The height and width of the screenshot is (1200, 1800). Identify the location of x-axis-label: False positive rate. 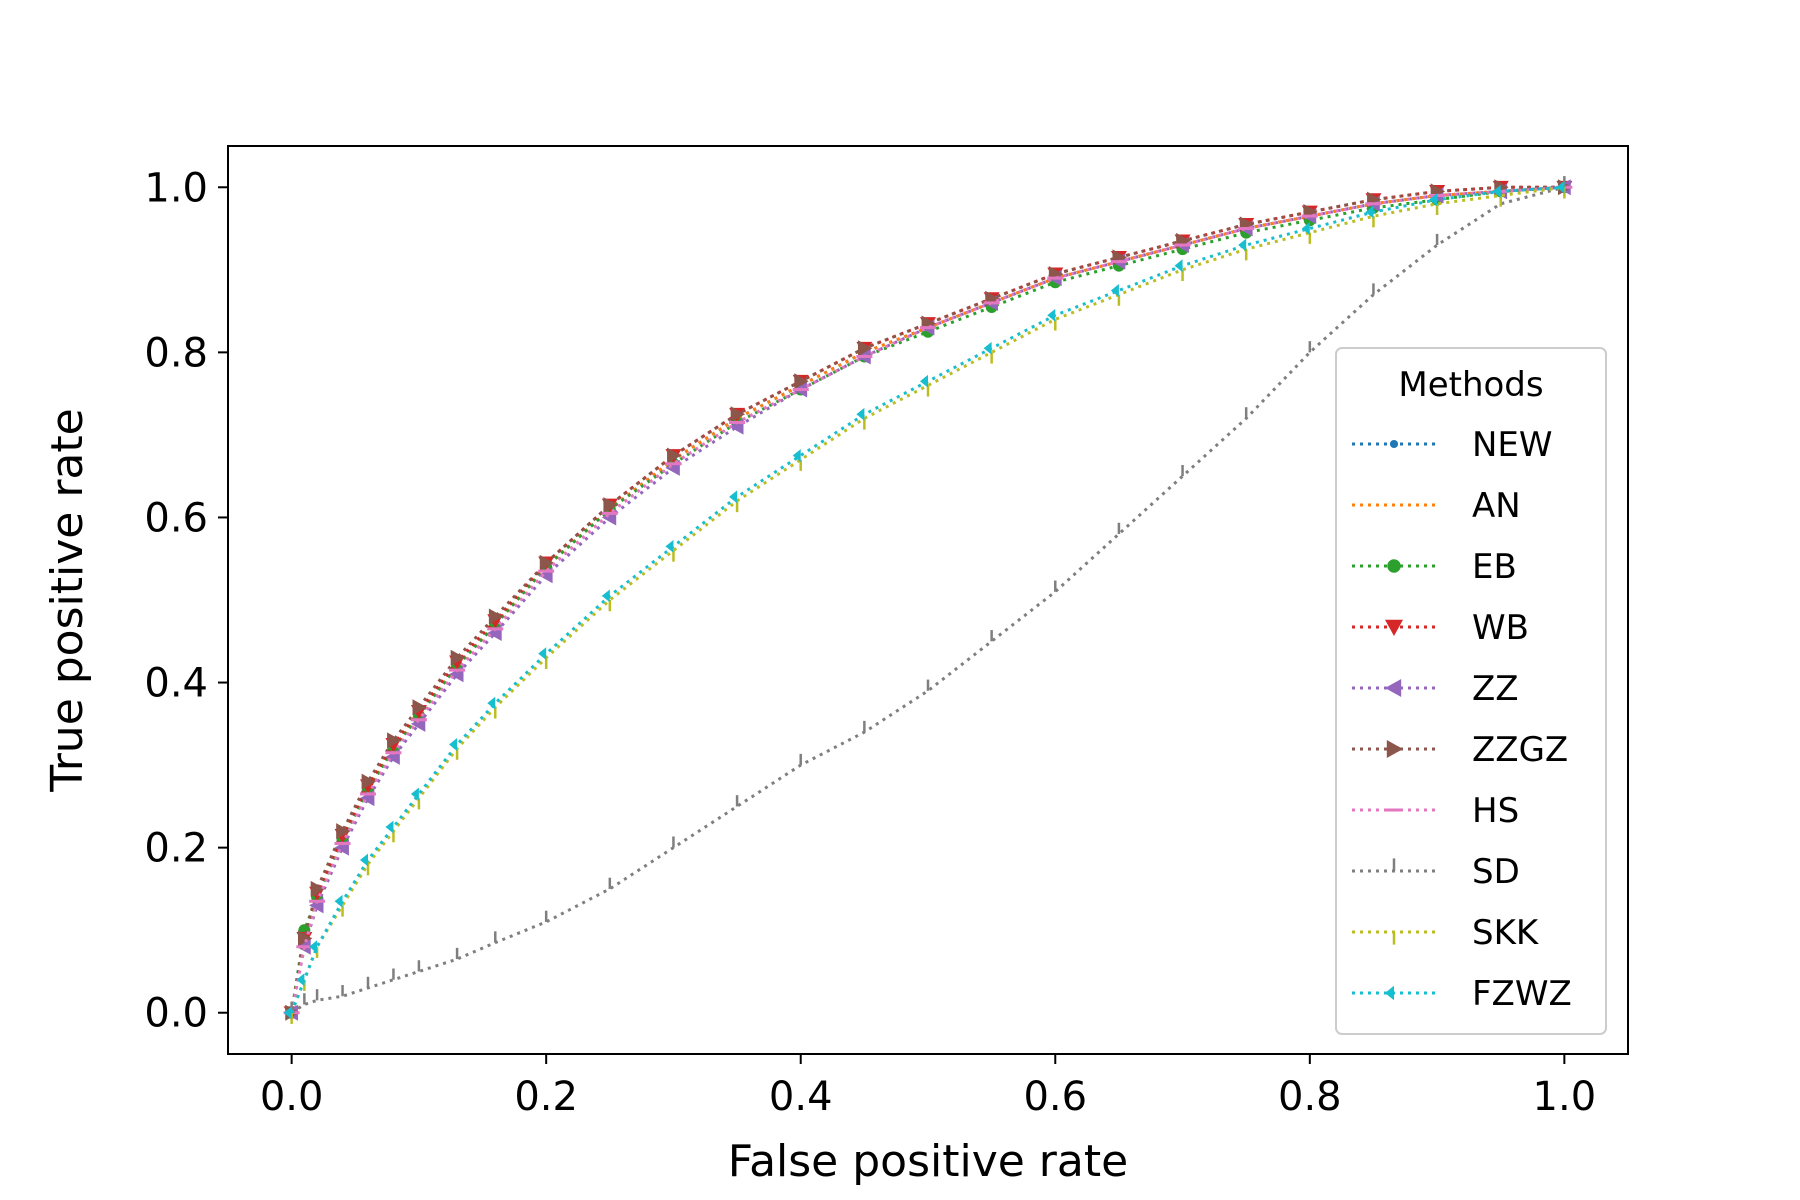
(928, 1161).